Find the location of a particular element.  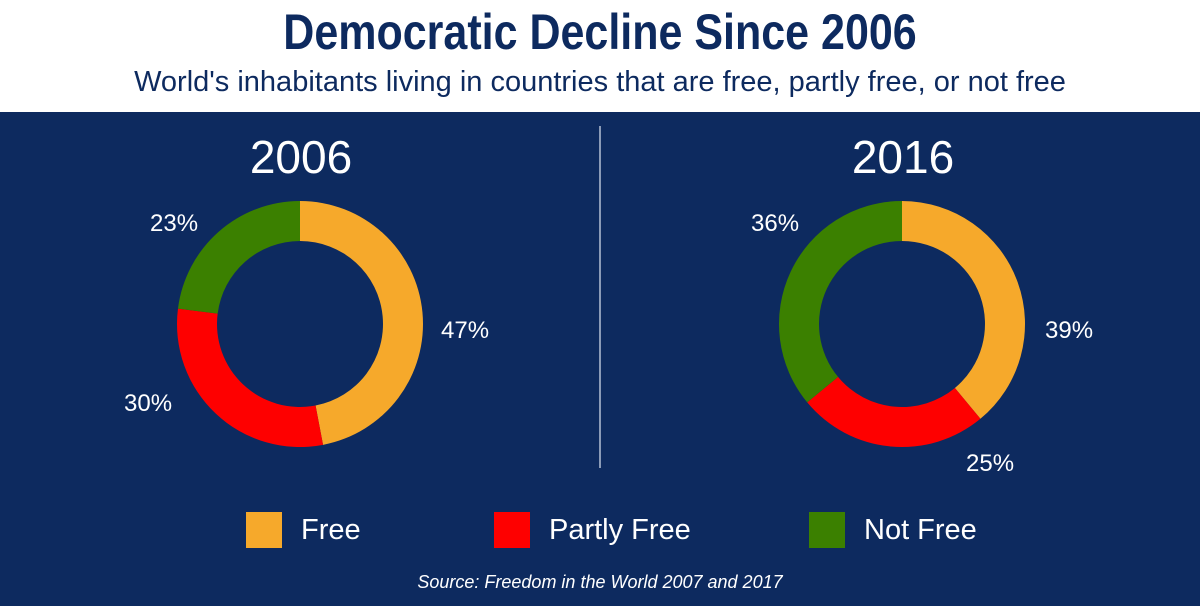

chart-title: Democratic Decline Since 2006 is located at coordinates (600, 32).